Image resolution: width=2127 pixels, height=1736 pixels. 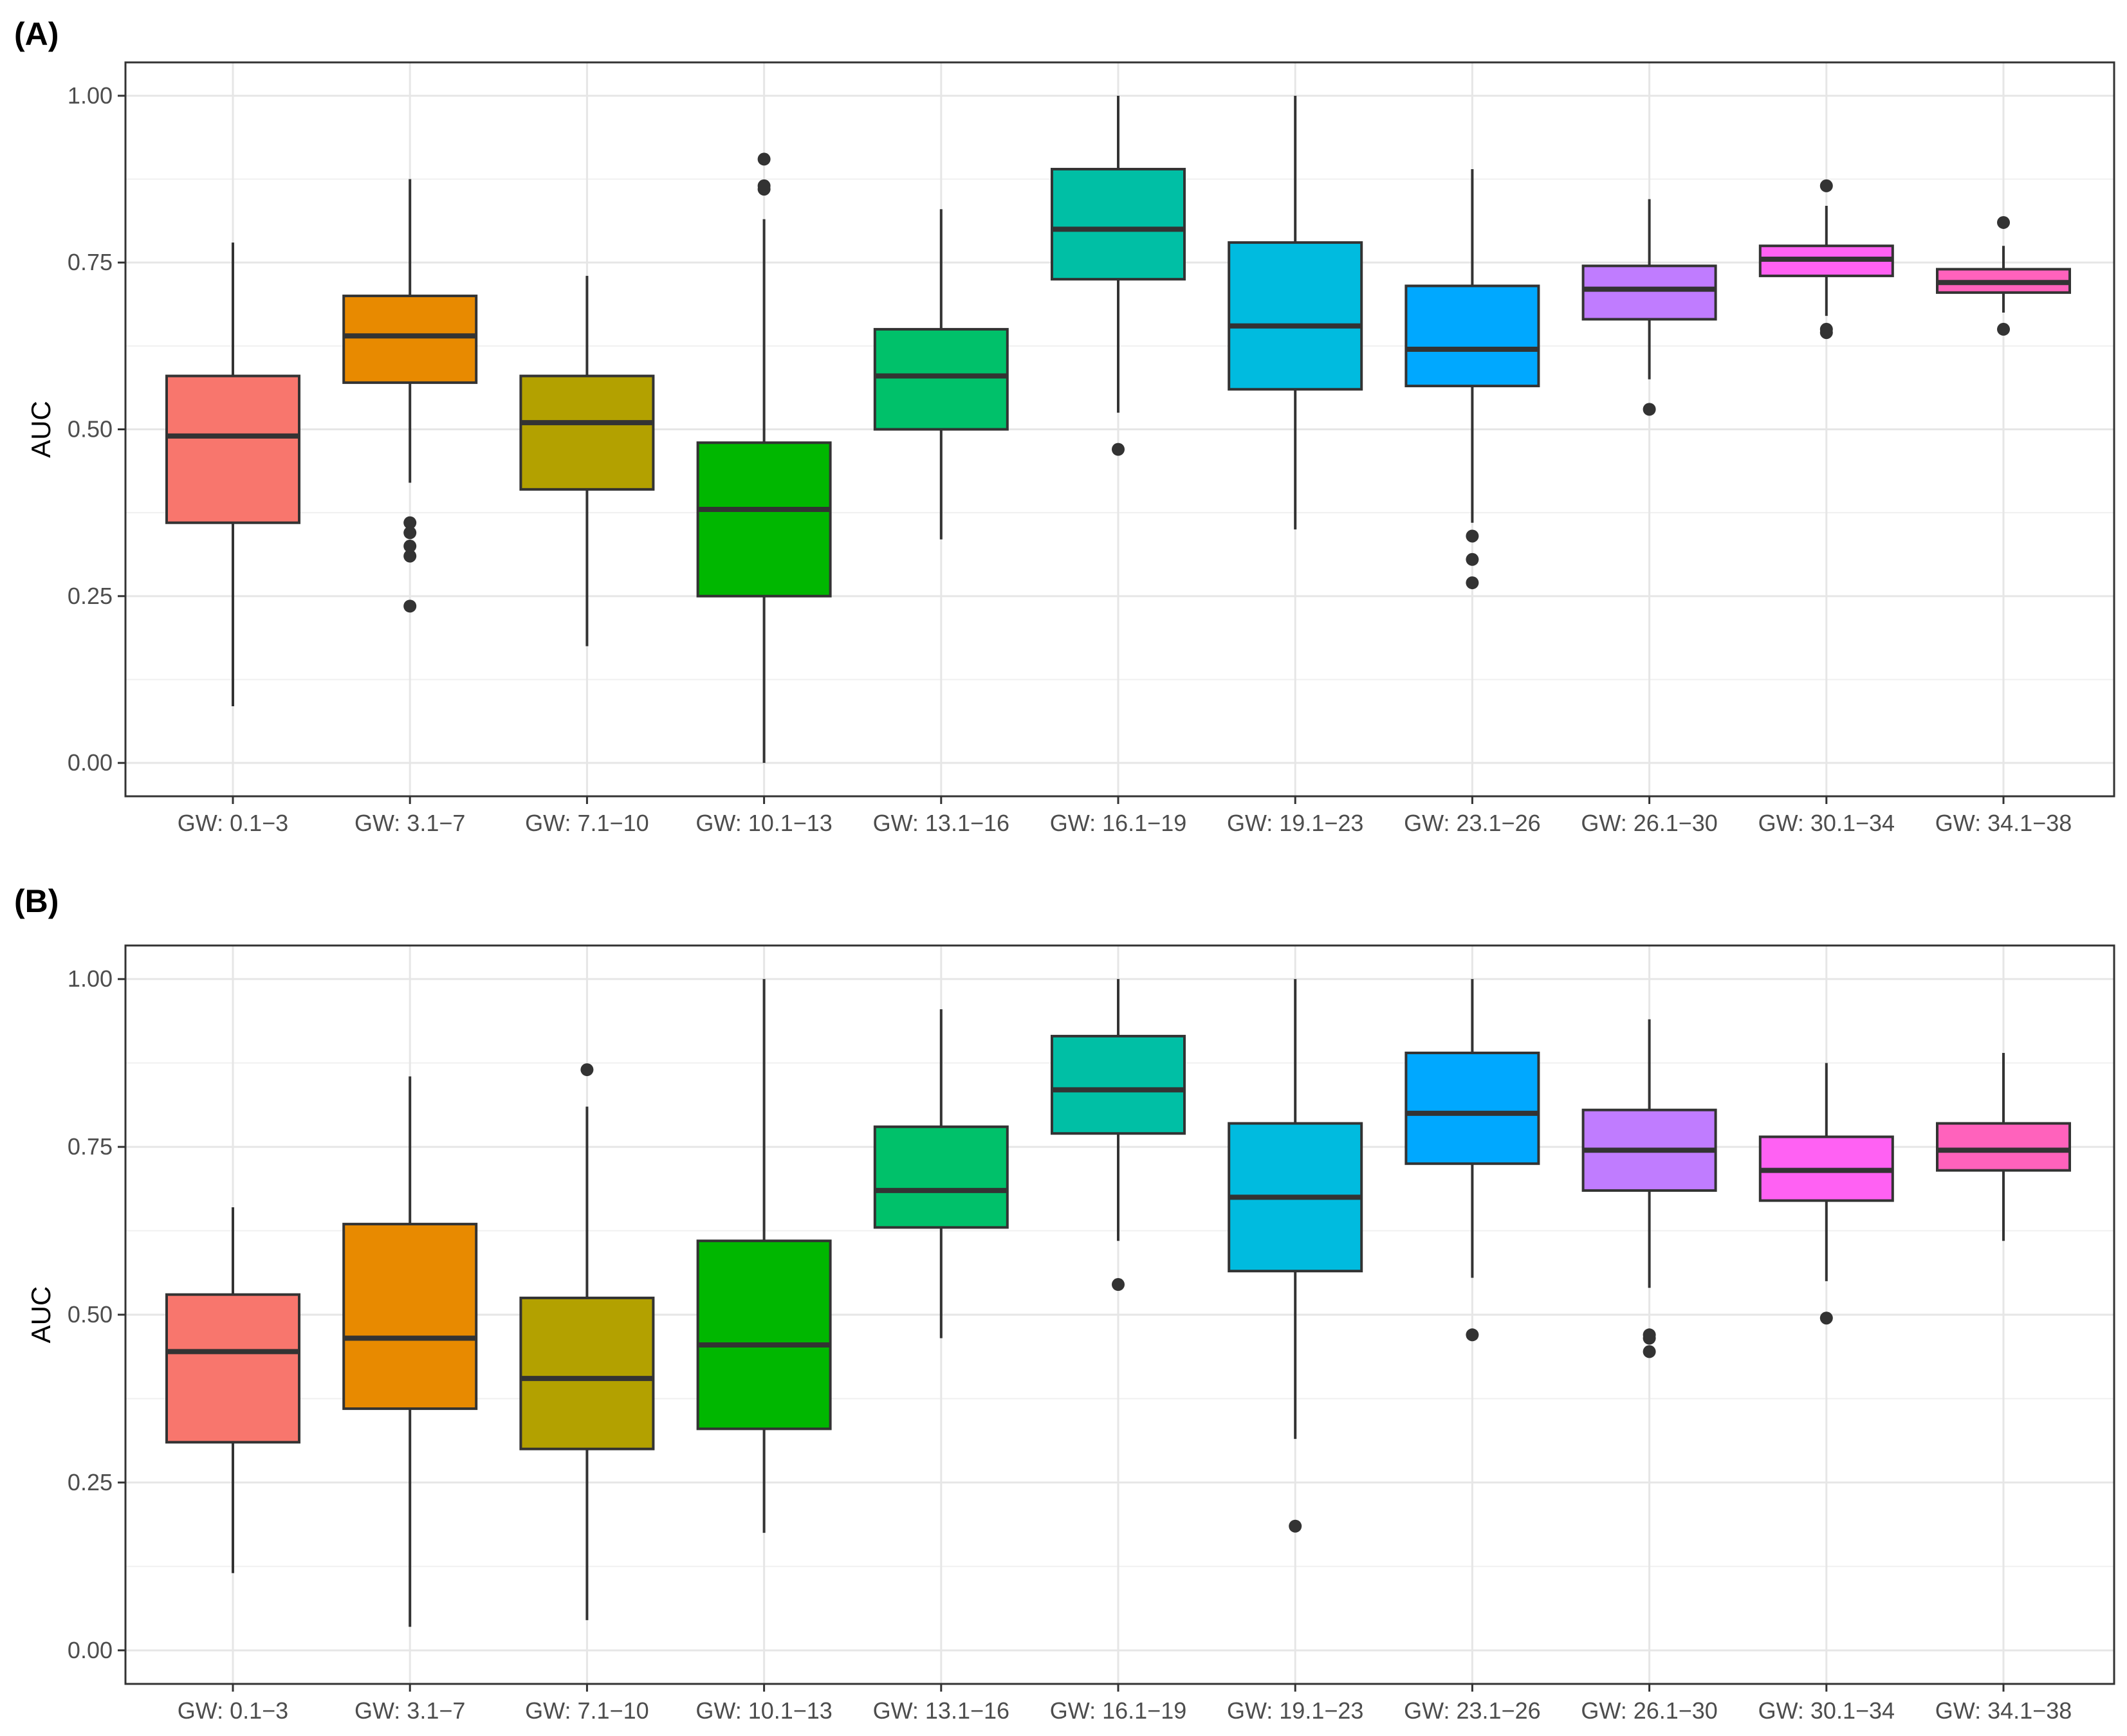 What do you see at coordinates (36, 901) in the screenshot?
I see `panel-label: (B)` at bounding box center [36, 901].